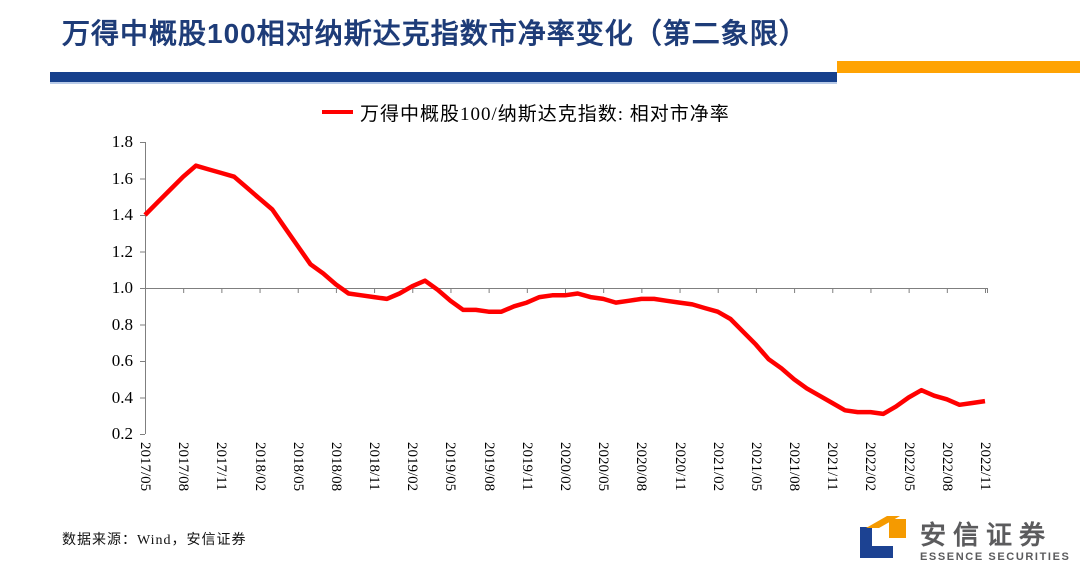 This screenshot has width=1080, height=582. What do you see at coordinates (985, 466) in the screenshot?
I see `x-axis-tick-label: 2022/11` at bounding box center [985, 466].